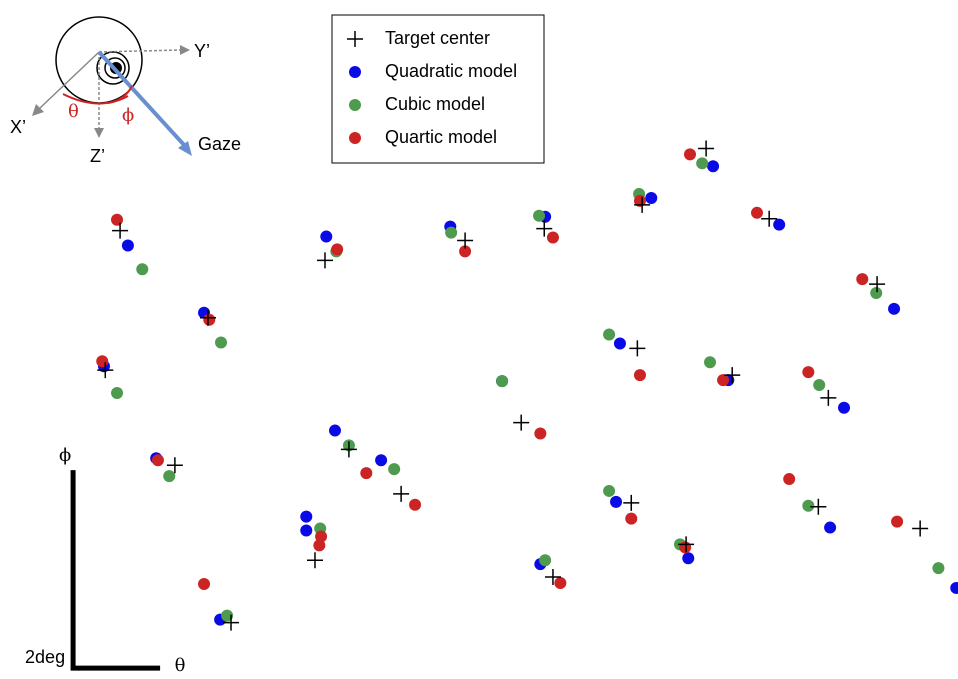 The width and height of the screenshot is (958, 679). Describe the element at coordinates (180, 665) in the screenshot. I see `scale-bar-axis-label: θ` at that location.